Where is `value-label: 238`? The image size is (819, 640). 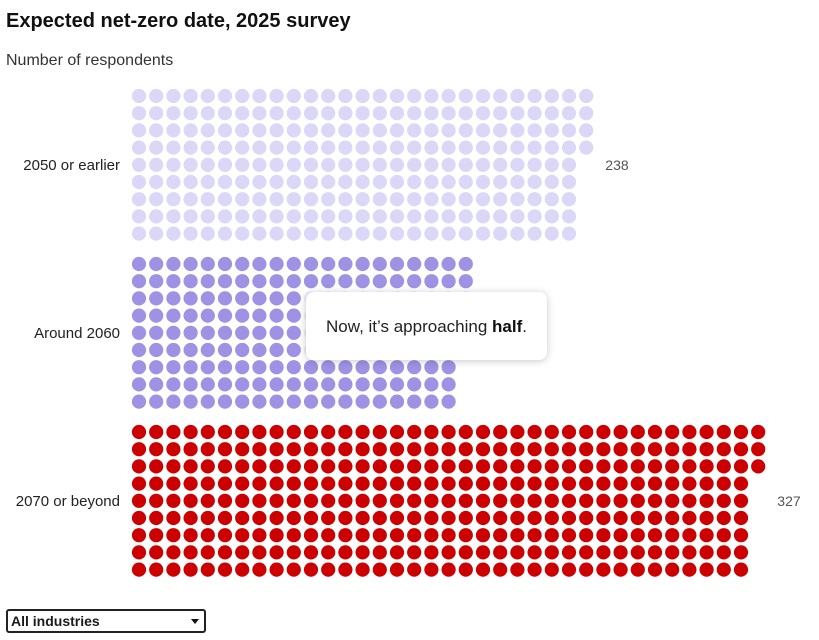
value-label: 238 is located at coordinates (617, 165).